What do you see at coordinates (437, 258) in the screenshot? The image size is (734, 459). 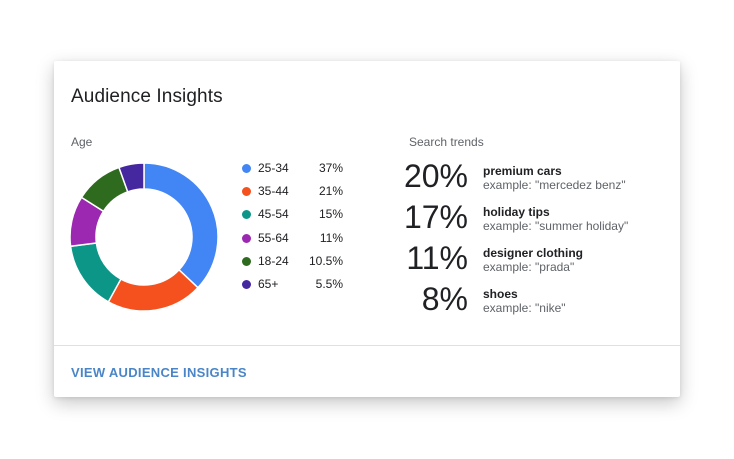 I see `trend-percent: 11%` at bounding box center [437, 258].